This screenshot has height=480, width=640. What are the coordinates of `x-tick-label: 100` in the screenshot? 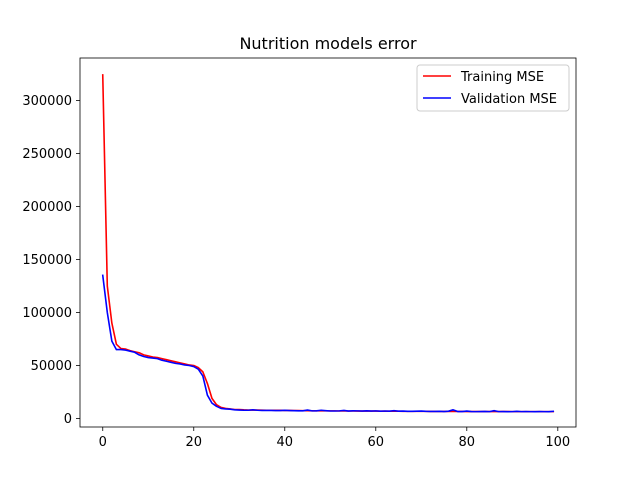 It's located at (557, 442).